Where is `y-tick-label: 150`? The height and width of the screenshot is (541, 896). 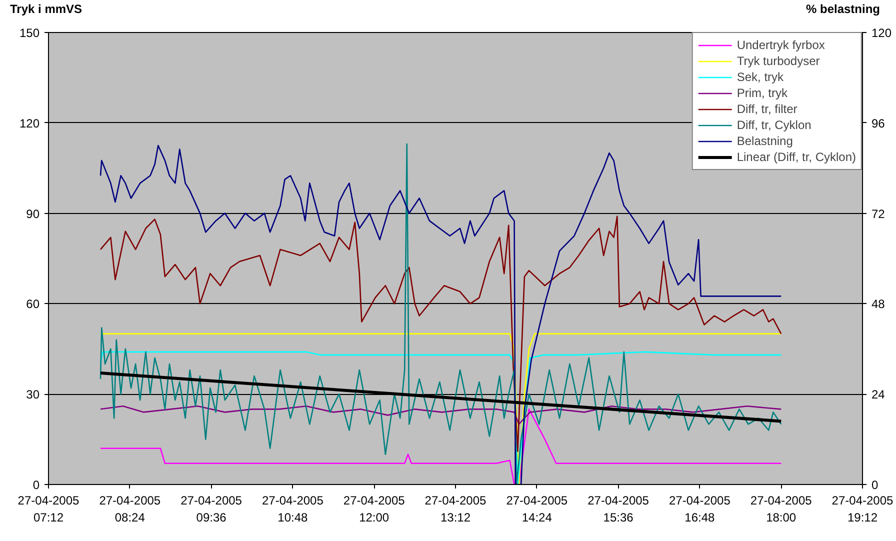 y-tick-label: 150 is located at coordinates (29, 33).